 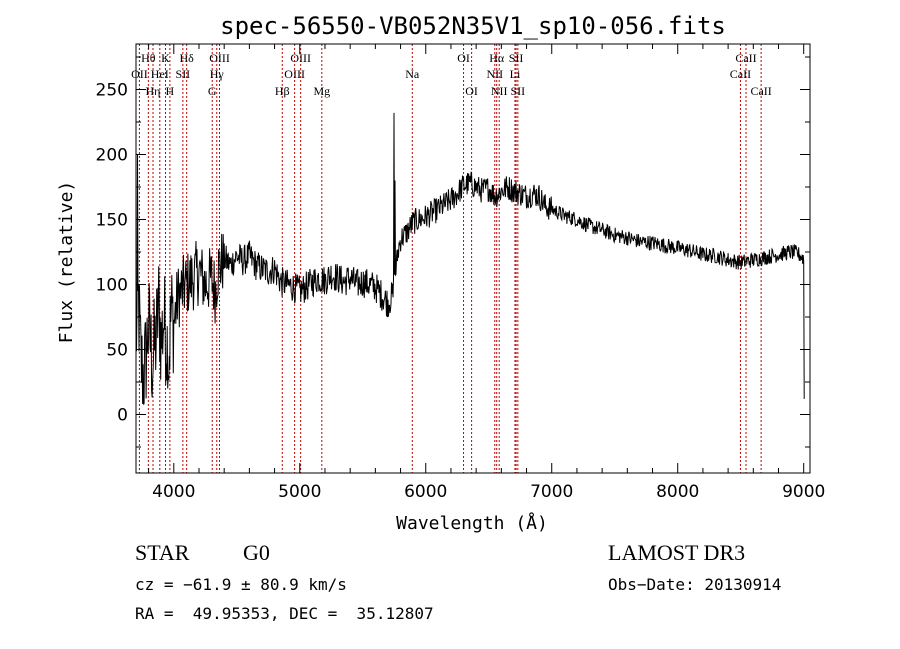 I want to click on object-class: STAR, so click(x=162, y=552).